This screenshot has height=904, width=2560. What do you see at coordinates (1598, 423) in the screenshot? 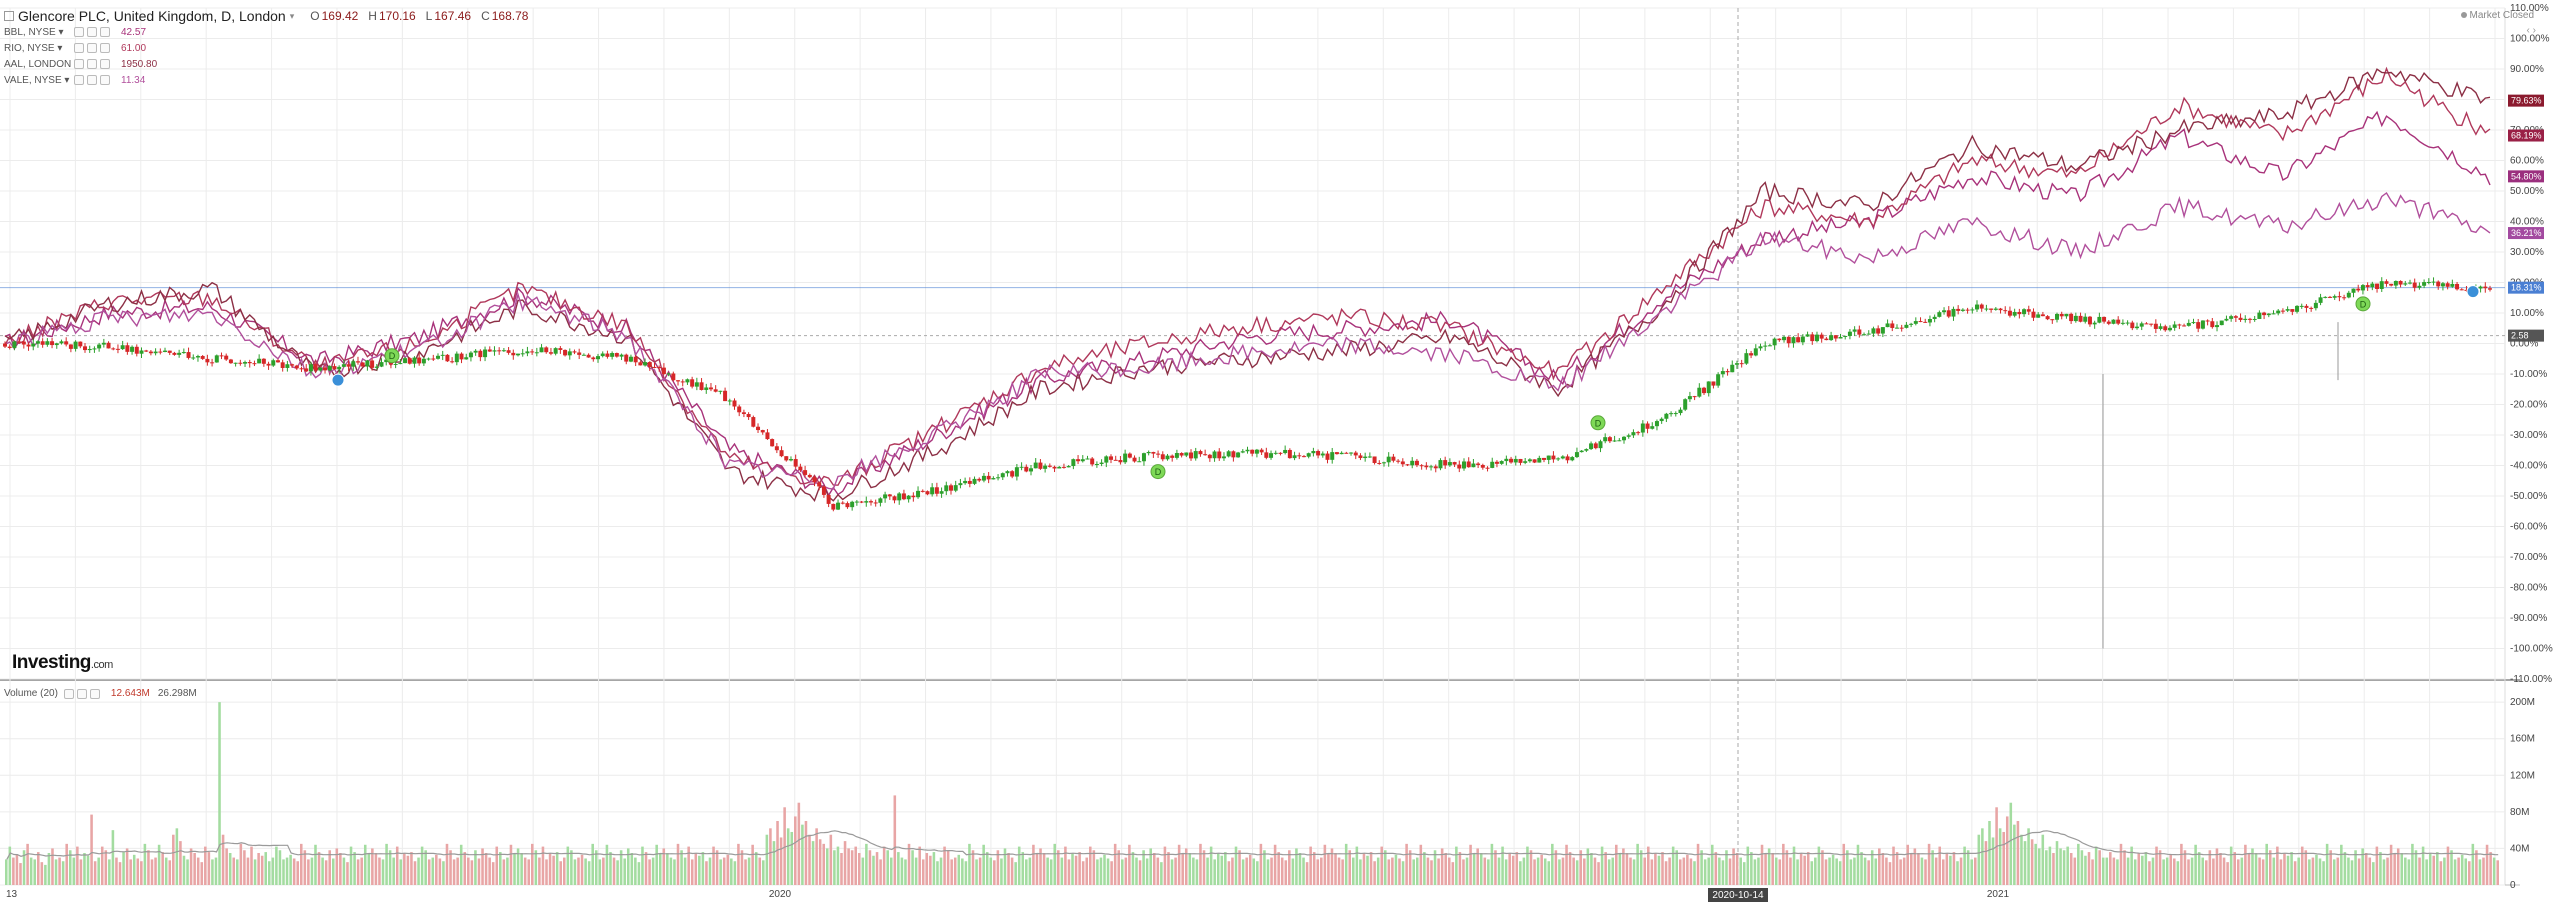
I see `dividend-marker-label: D` at bounding box center [1598, 423].